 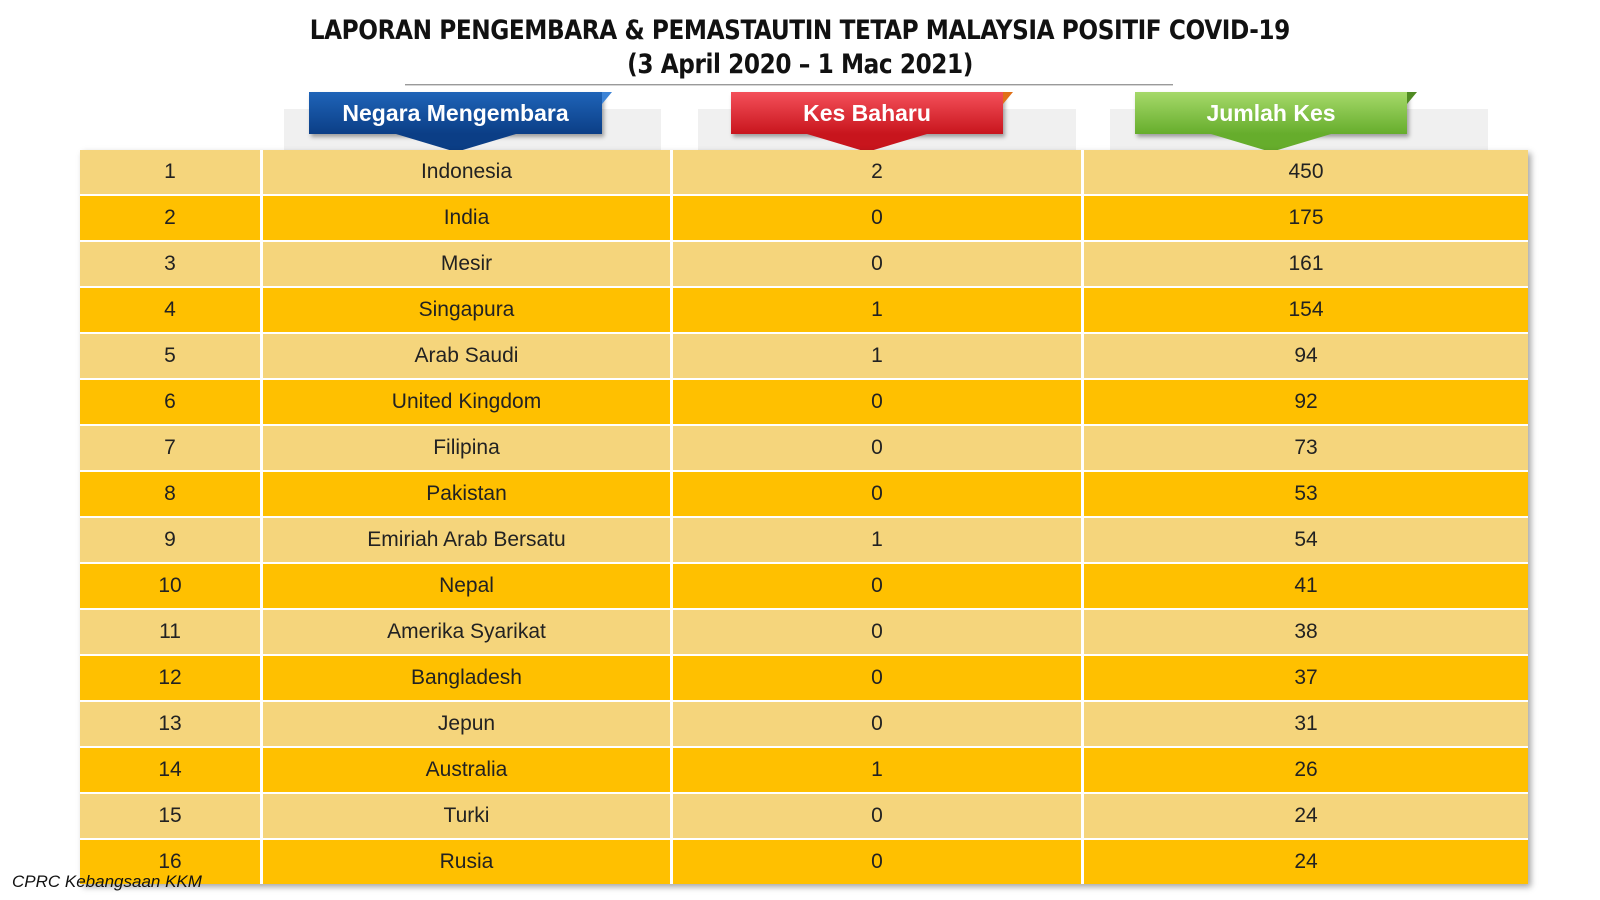 What do you see at coordinates (171, 218) in the screenshot?
I see `row-number: 2` at bounding box center [171, 218].